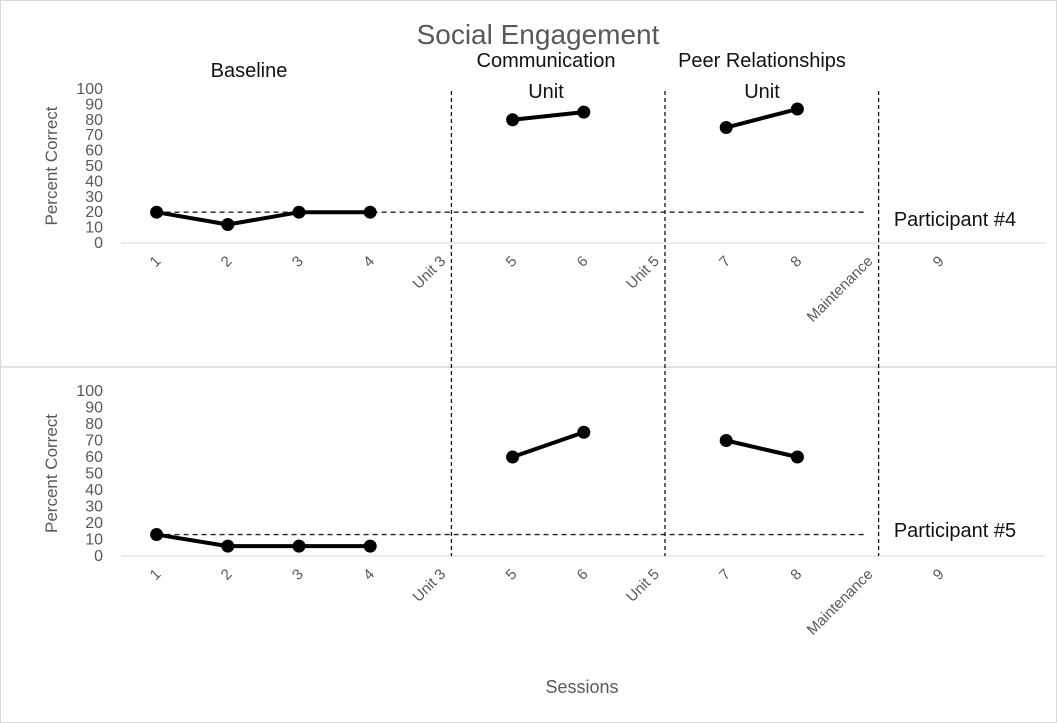 This screenshot has height=723, width=1057. I want to click on chart-title: Social Engagement, so click(538, 34).